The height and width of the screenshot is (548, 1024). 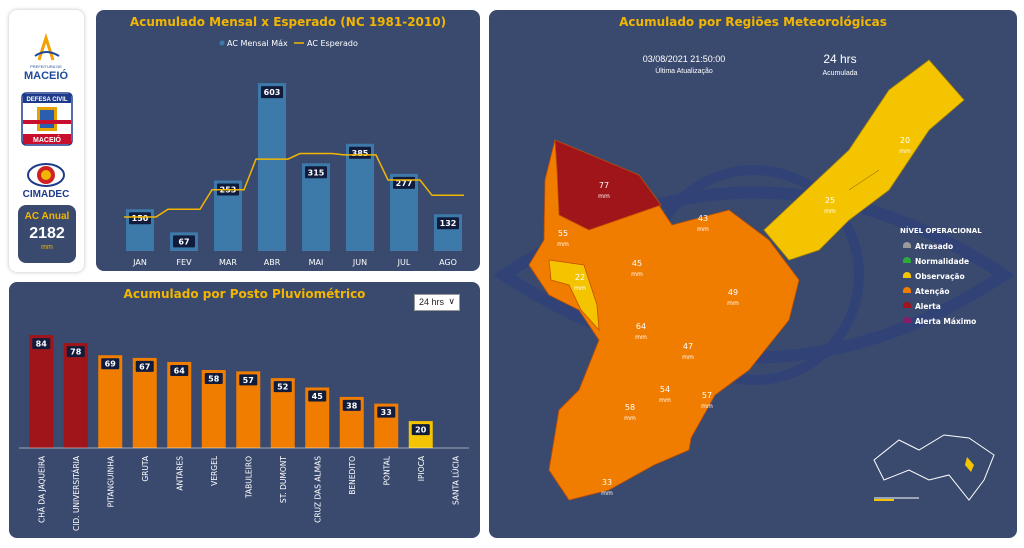 I want to click on posto-bar-label: 57, so click(x=248, y=380).